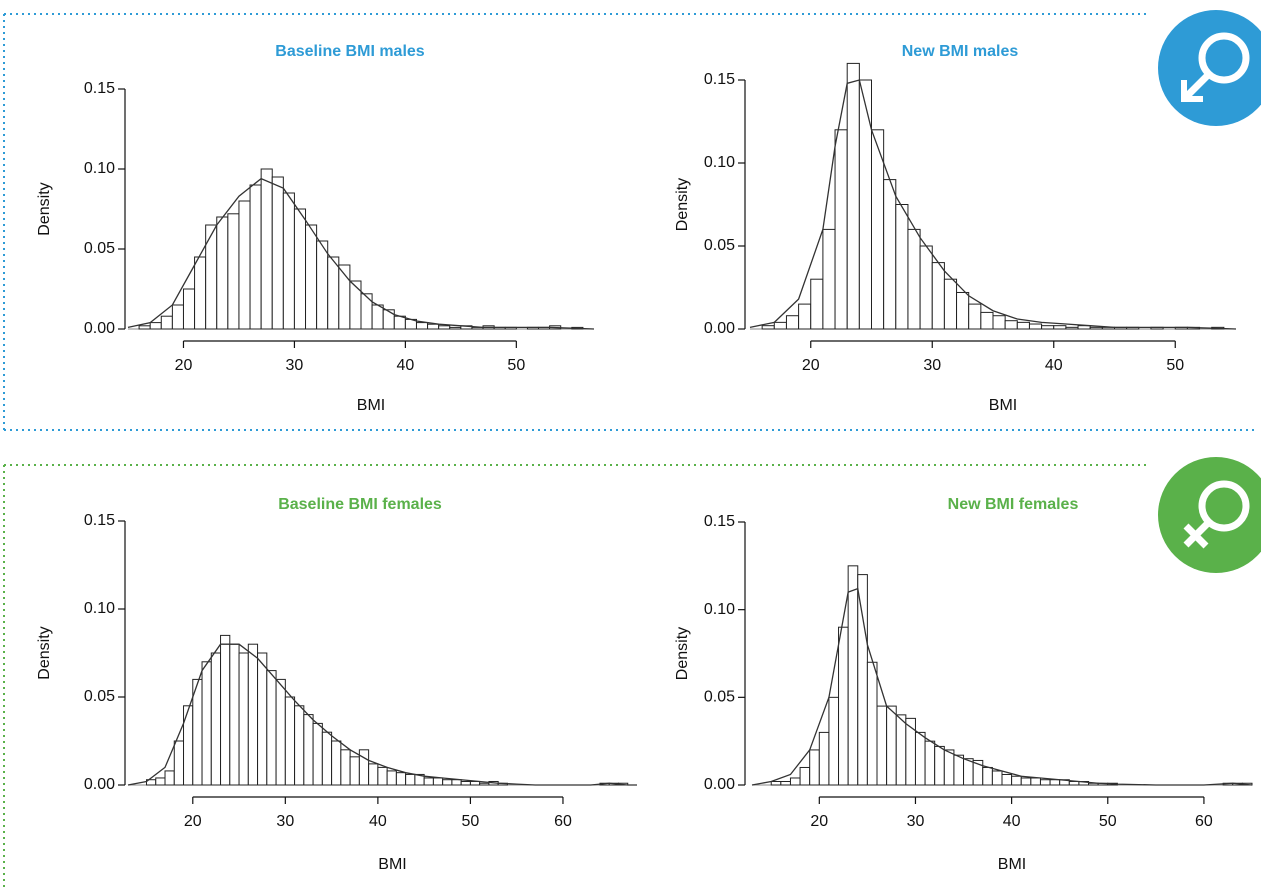 This screenshot has width=1261, height=890. What do you see at coordinates (99, 248) in the screenshot?
I see `y-tick-label: 0.05` at bounding box center [99, 248].